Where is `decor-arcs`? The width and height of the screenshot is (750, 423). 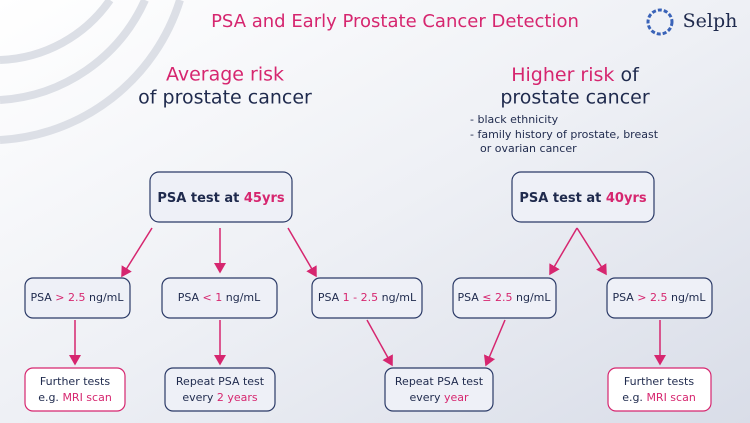
decor-arcs is located at coordinates (92, 72).